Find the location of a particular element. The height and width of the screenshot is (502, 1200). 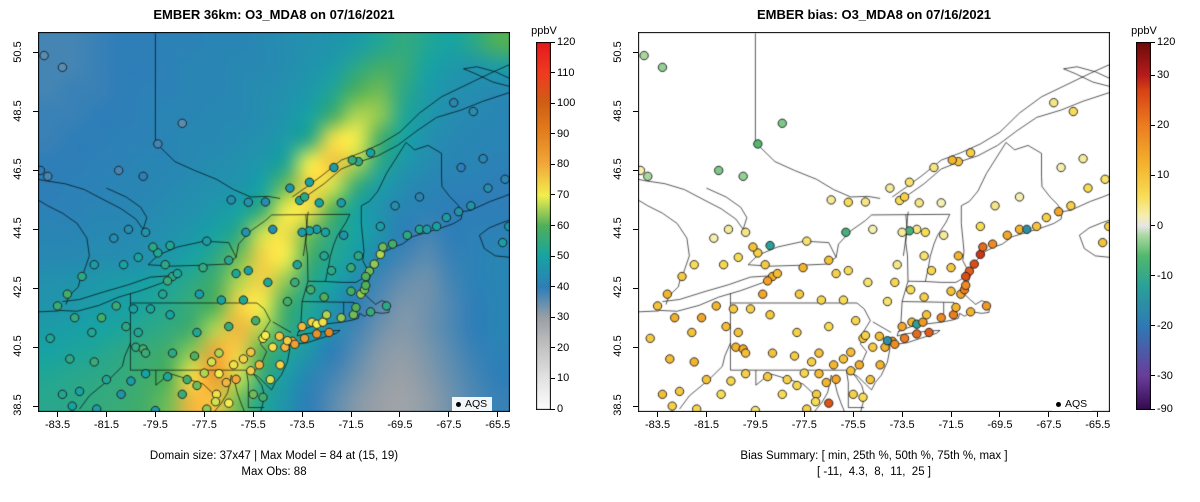

bias-caption-line2: [ -11, 4.3, 8, 11, 25 ] is located at coordinates (873, 472).